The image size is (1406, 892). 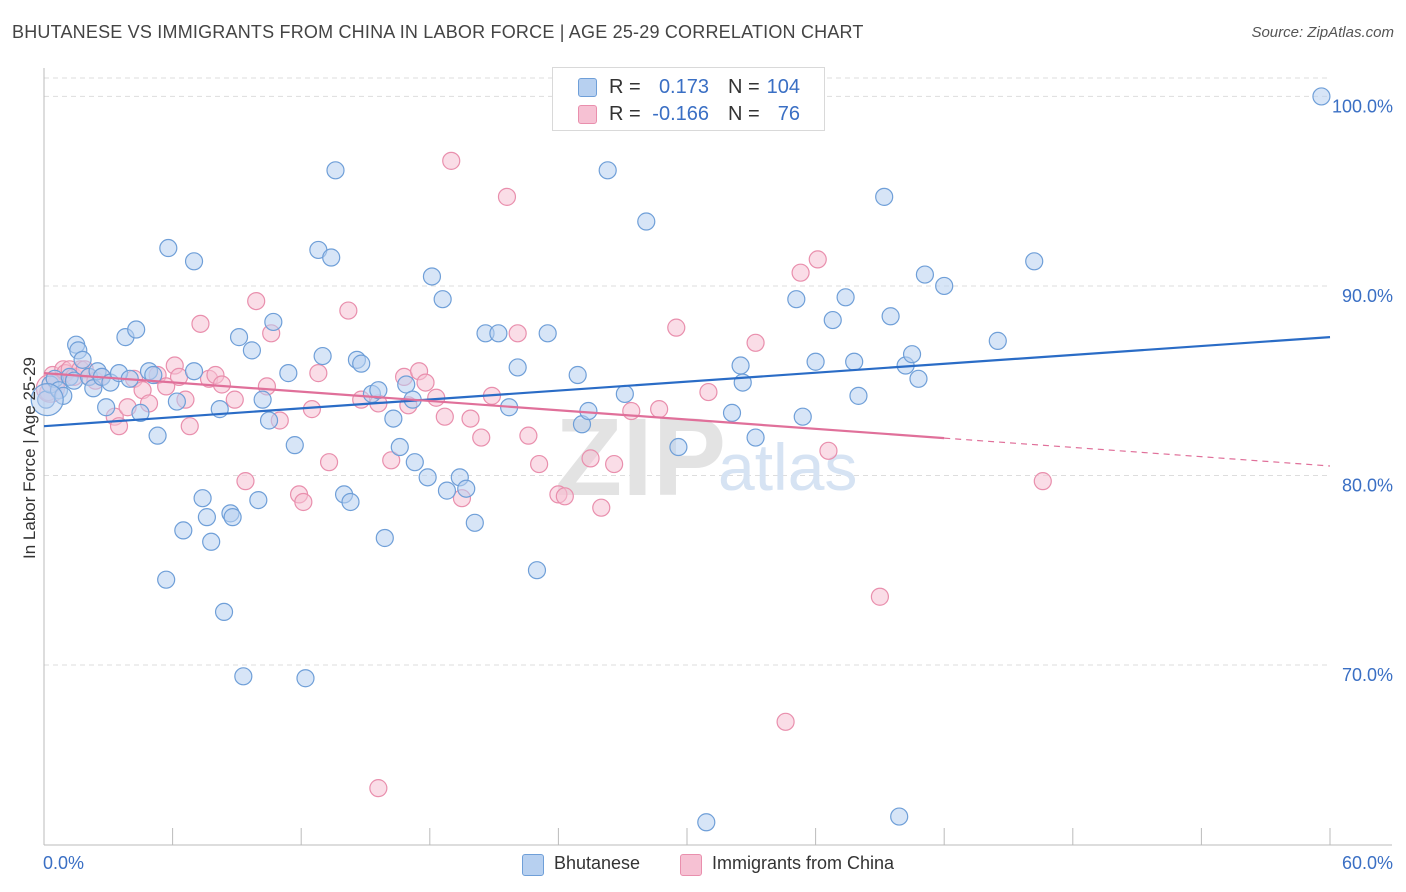 I want to click on source-label: Source: ZipAtlas.com, so click(x=1322, y=32).